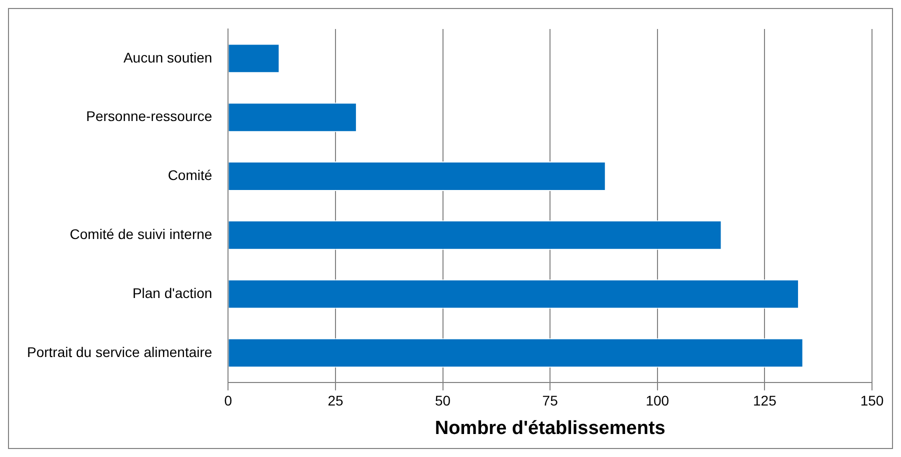 The width and height of the screenshot is (901, 457). Describe the element at coordinates (228, 400) in the screenshot. I see `x-tick-label: 0` at that location.